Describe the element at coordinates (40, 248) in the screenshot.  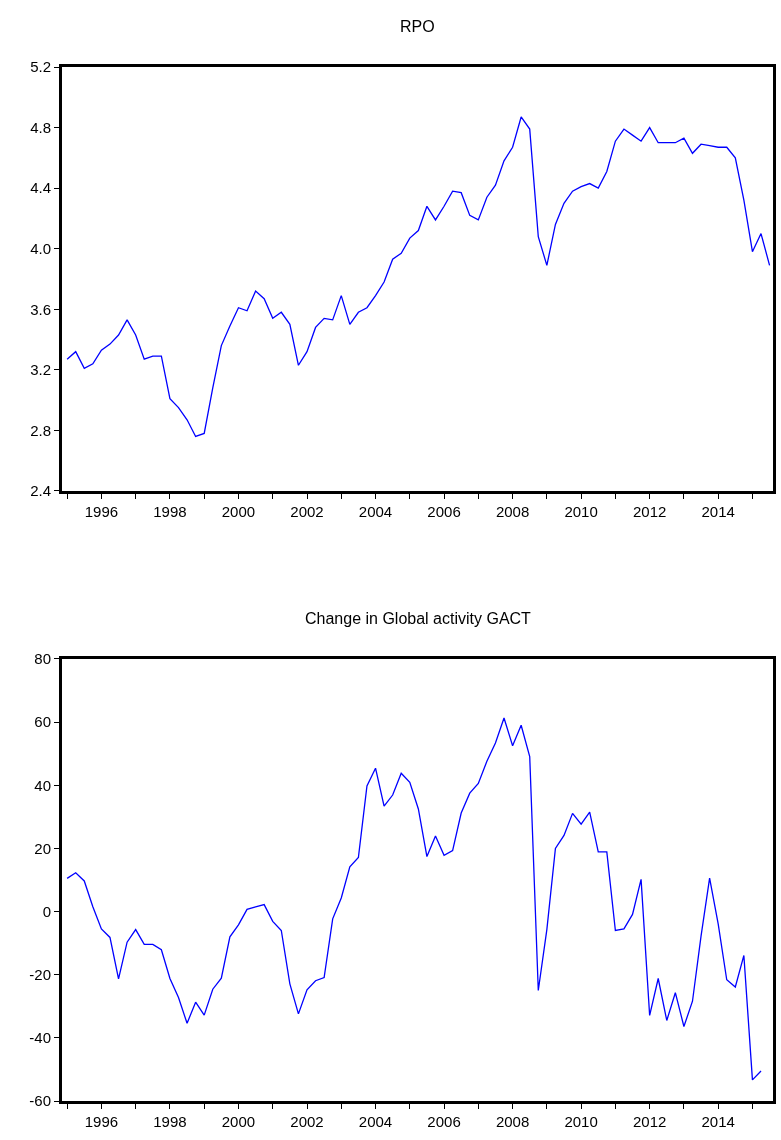
I see `y-tick-label: 4.0` at that location.